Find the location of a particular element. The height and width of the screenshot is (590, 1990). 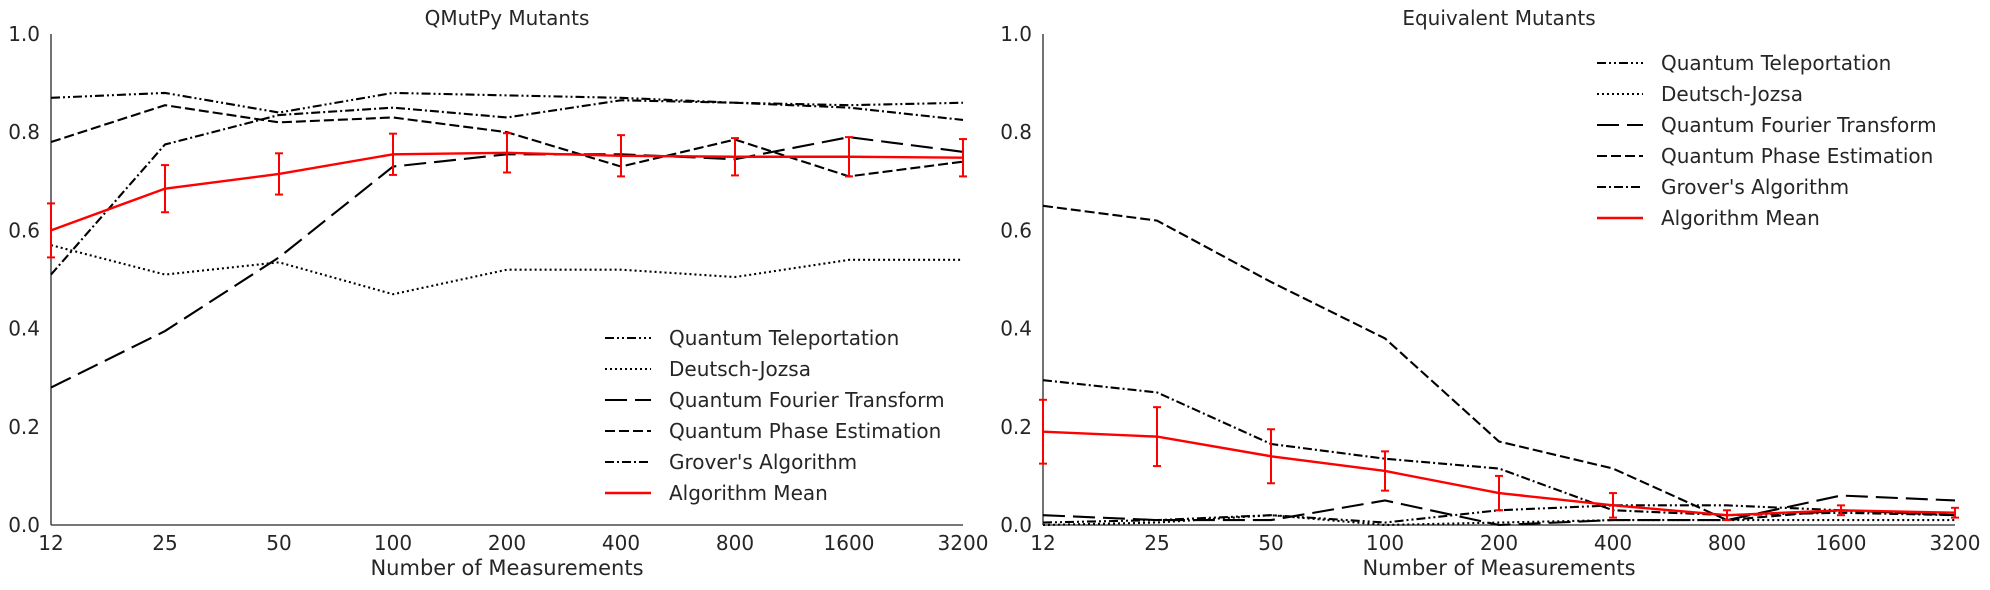

series-line-quantum-fourier-transform is located at coordinates (1499, 510).